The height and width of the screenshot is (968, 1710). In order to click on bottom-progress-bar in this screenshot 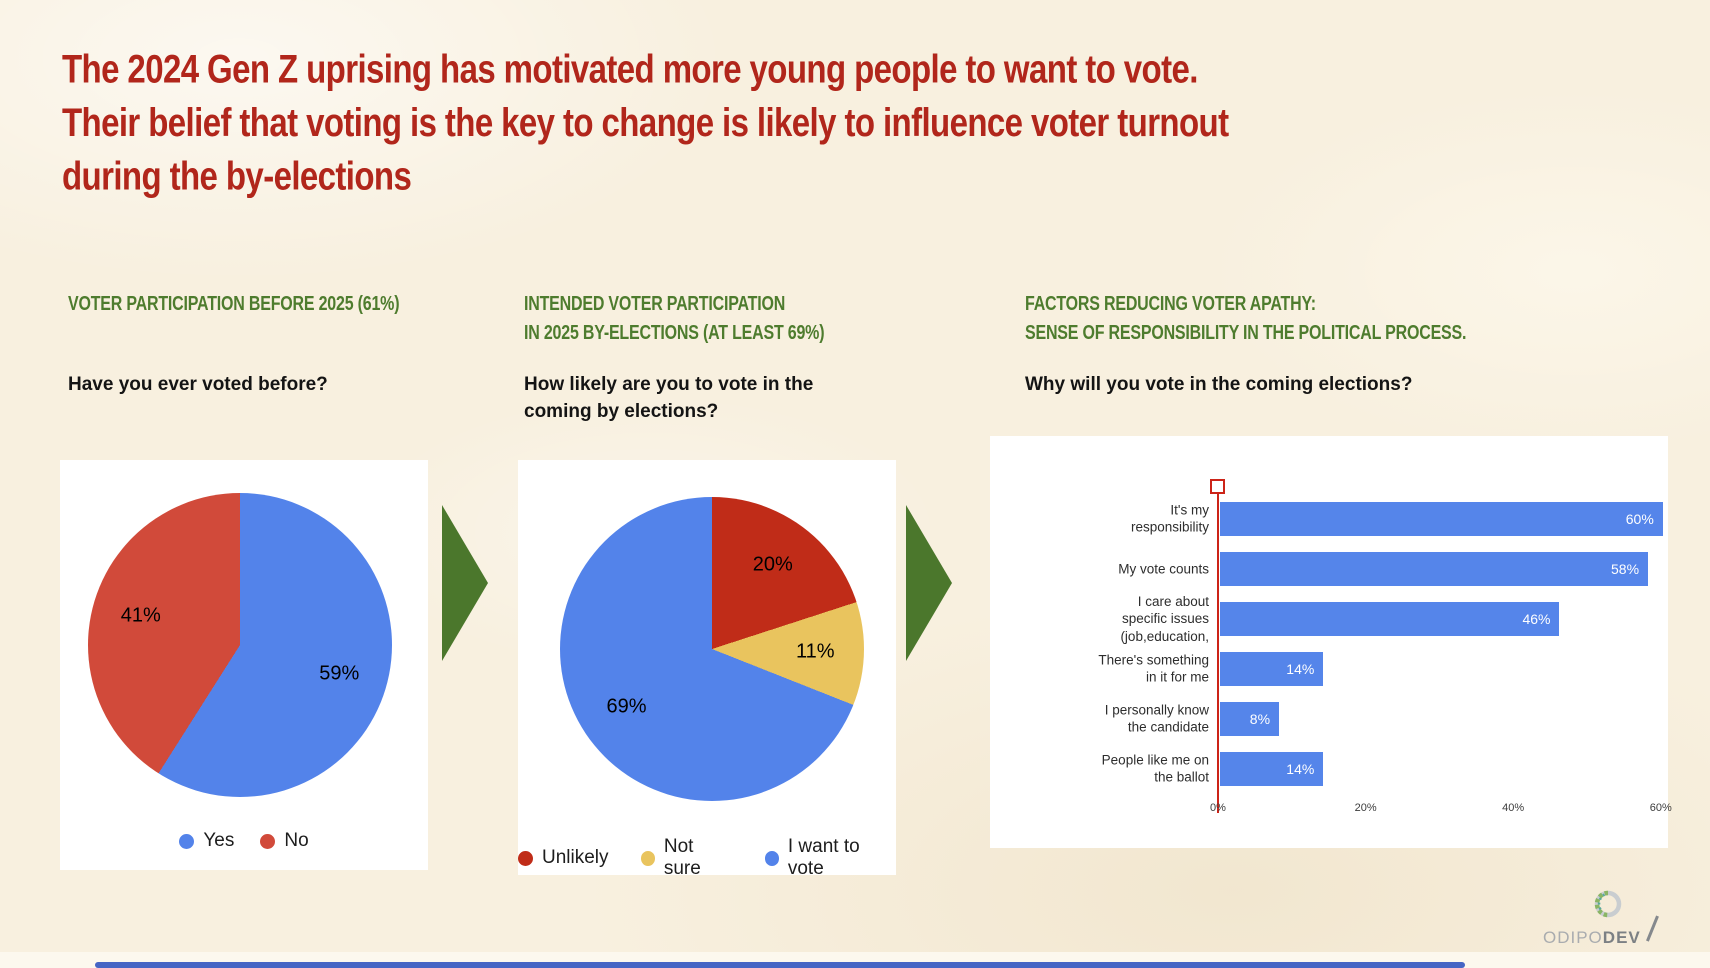, I will do `click(780, 965)`.